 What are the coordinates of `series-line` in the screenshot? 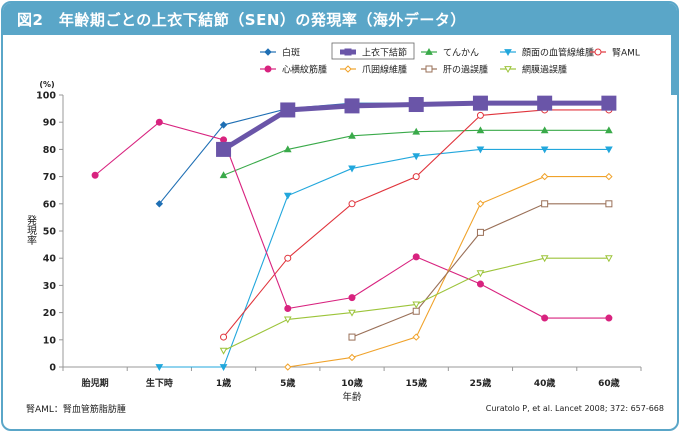 It's located at (416, 152).